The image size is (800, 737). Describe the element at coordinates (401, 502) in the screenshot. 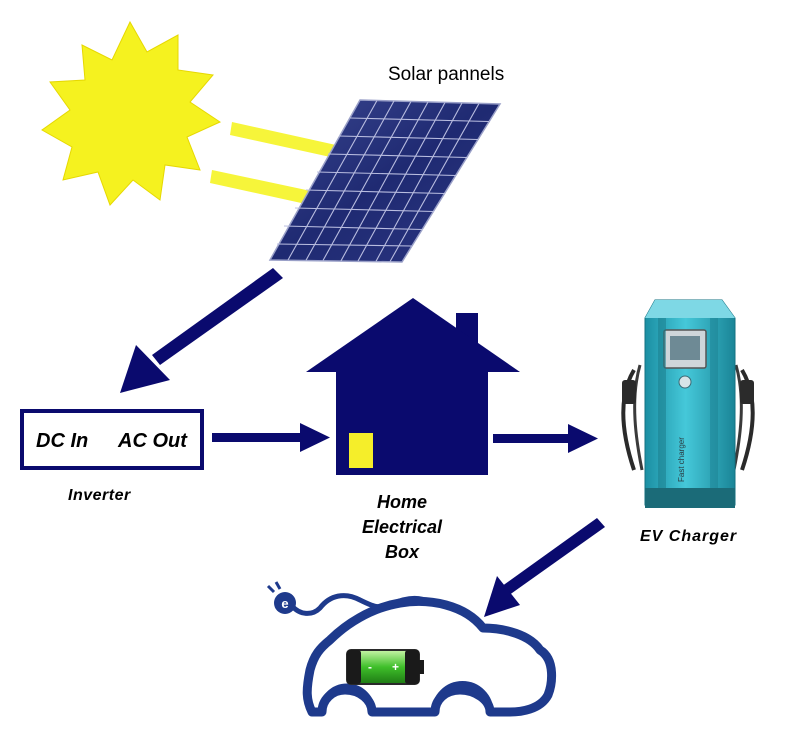

I see `home-label-line-1: Home` at that location.